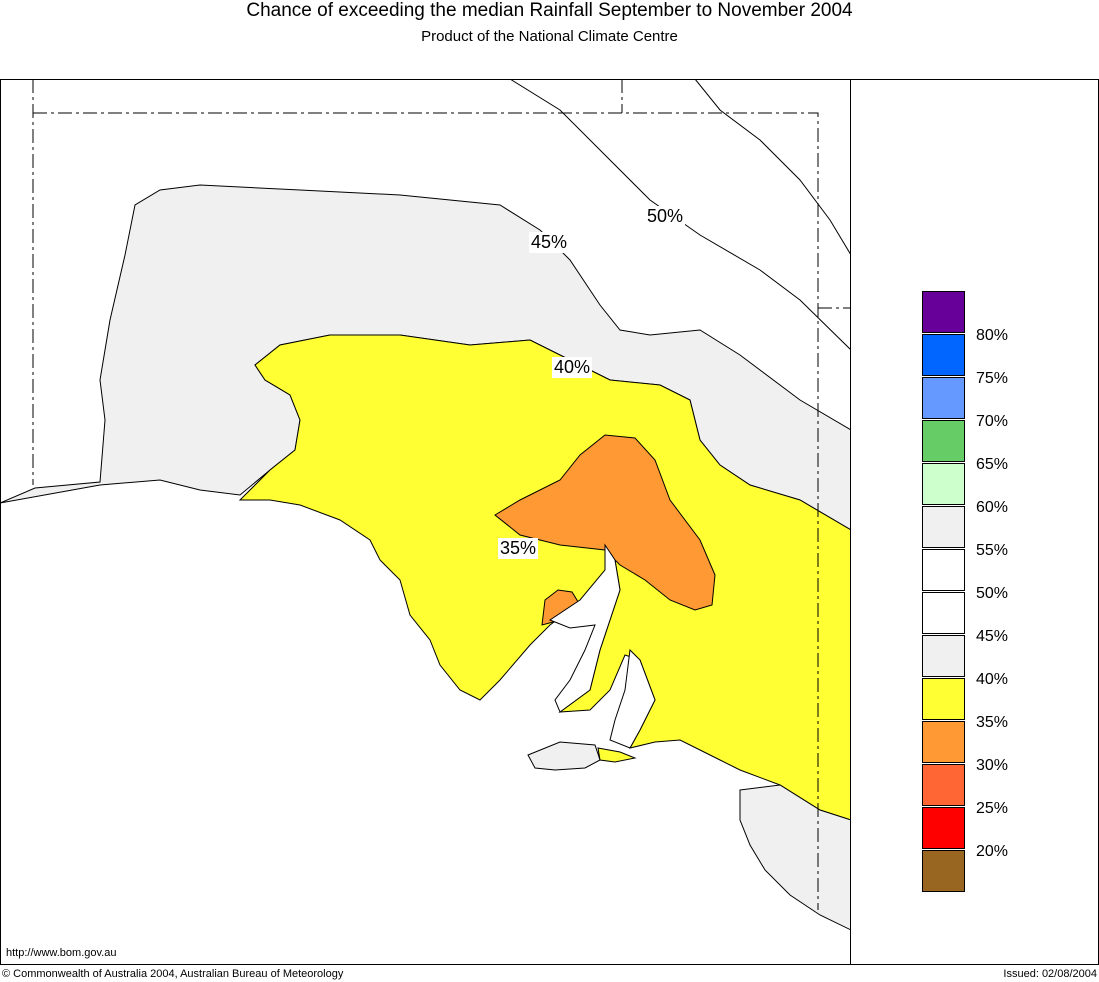 The height and width of the screenshot is (982, 1099). I want to click on legend-label: 35%, so click(992, 722).